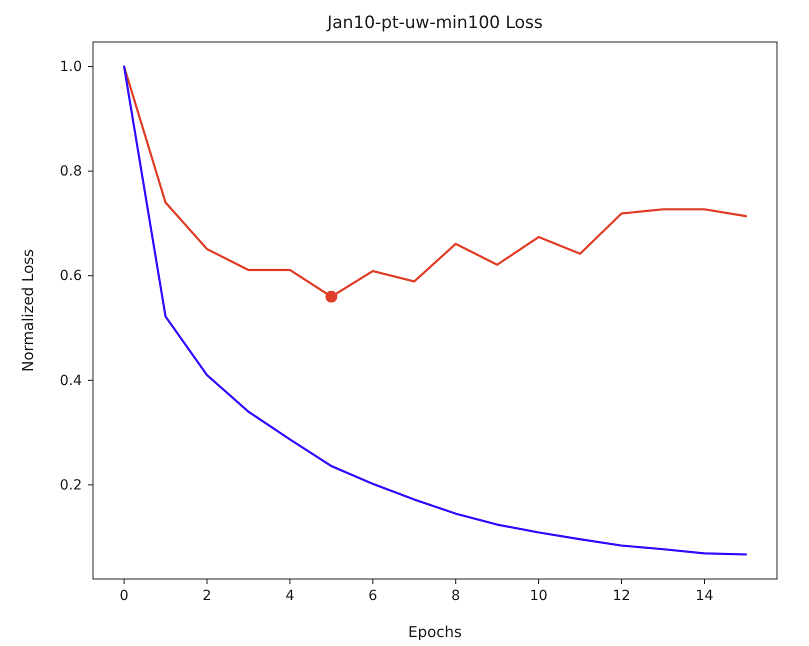  What do you see at coordinates (71, 485) in the screenshot?
I see `y-tick-label: 0.2` at bounding box center [71, 485].